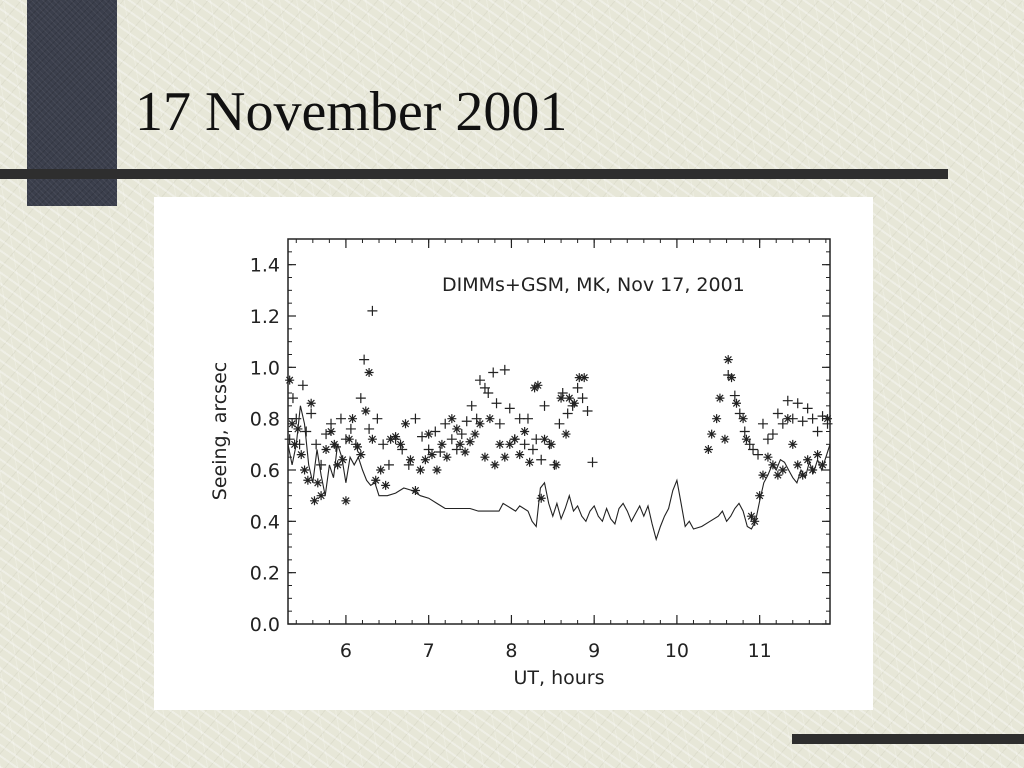 This screenshot has width=1024, height=768. I want to click on y-tick-label: 0.6, so click(265, 471).